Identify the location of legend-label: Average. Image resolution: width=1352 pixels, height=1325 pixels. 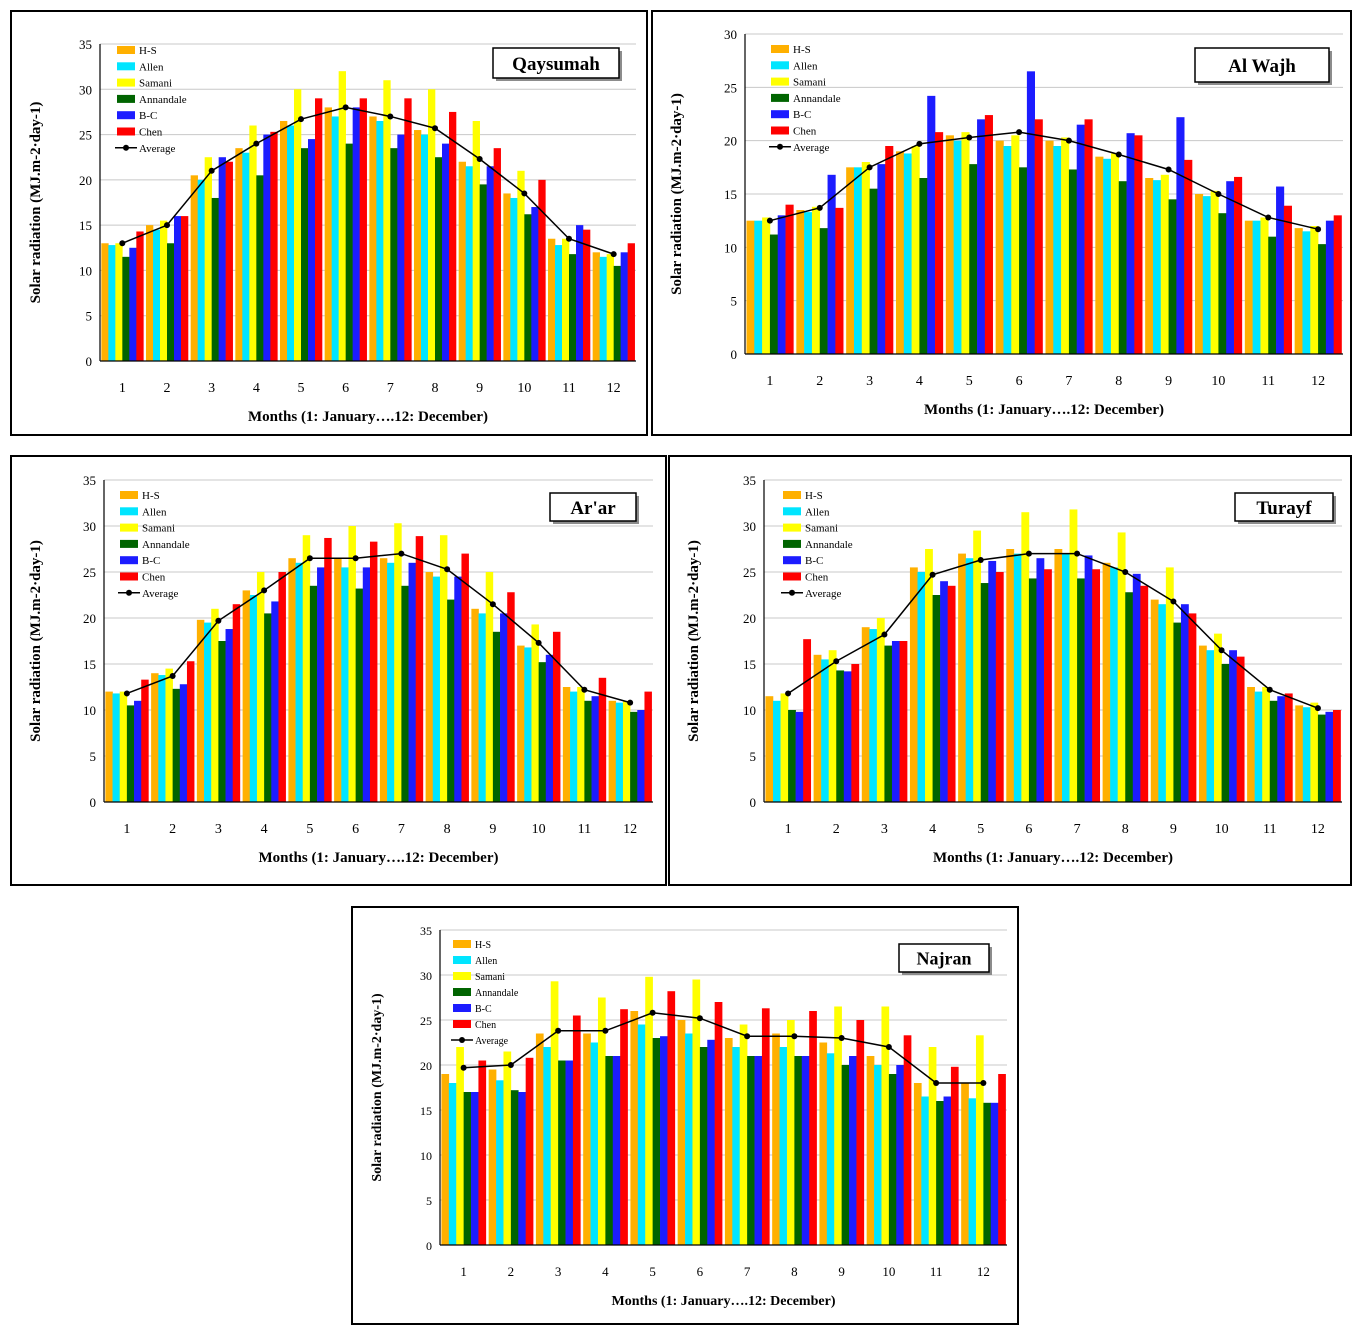
(811, 148).